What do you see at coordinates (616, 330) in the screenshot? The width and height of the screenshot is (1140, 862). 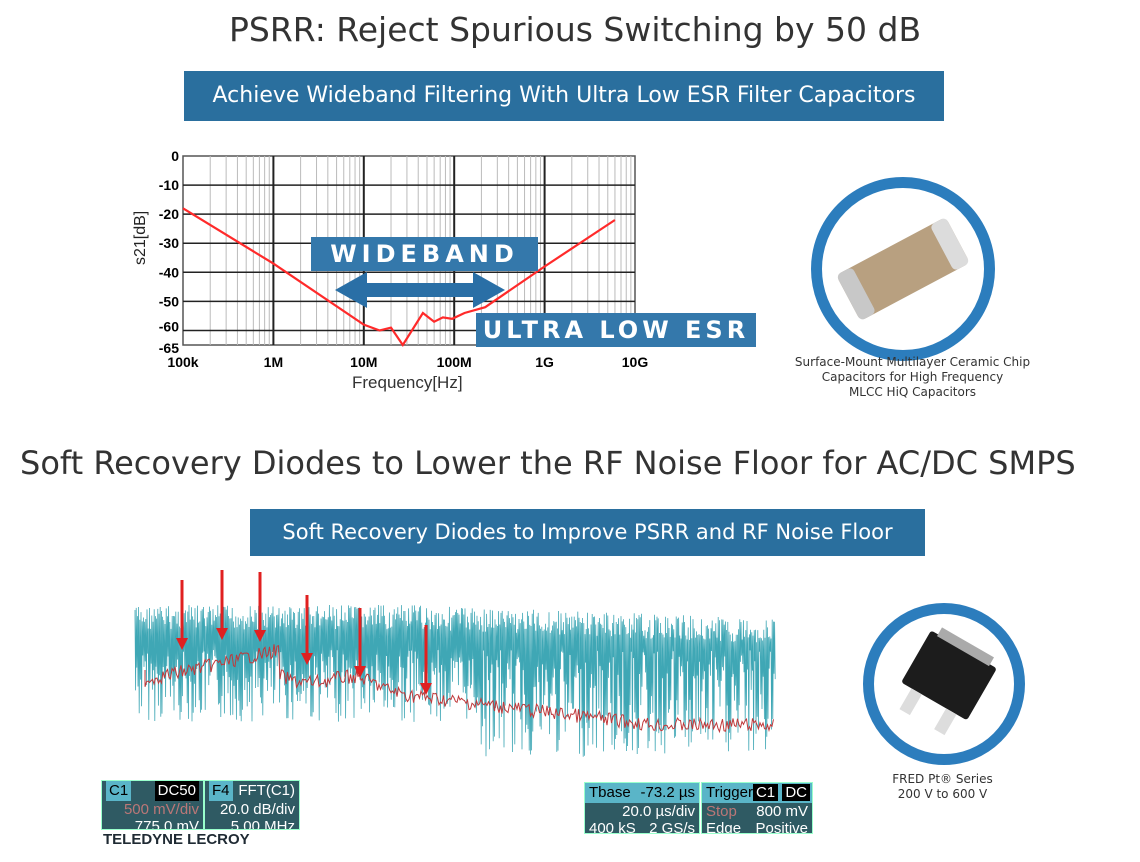 I see `ultra-low-esr-label: ULTRA LOW ESR` at bounding box center [616, 330].